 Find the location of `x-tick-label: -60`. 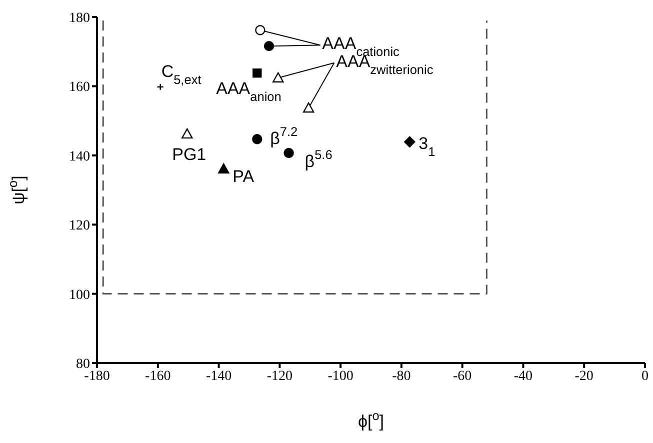

x-tick-label: -60 is located at coordinates (462, 376).